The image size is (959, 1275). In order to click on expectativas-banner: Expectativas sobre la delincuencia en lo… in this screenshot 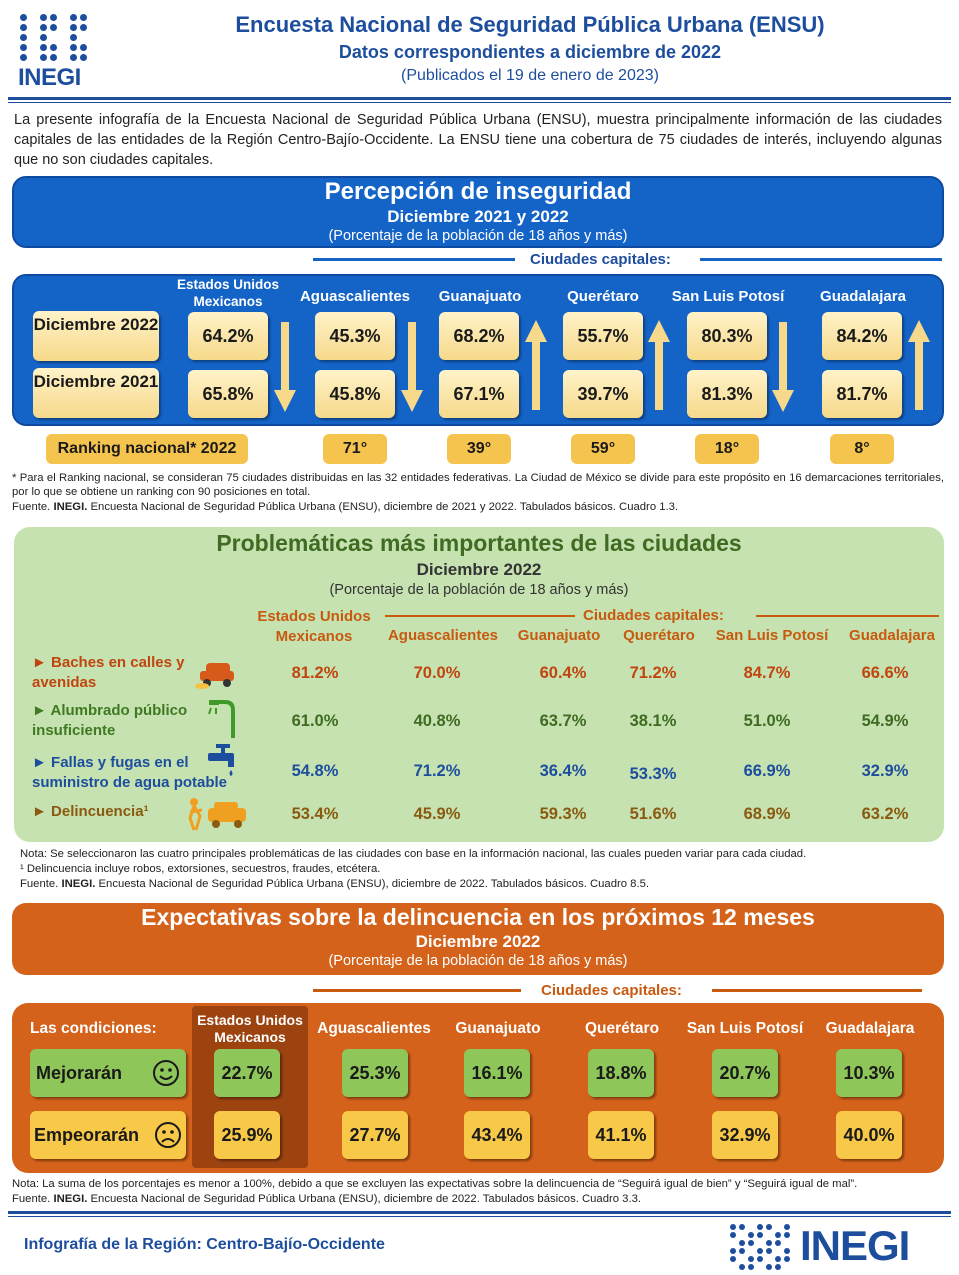, I will do `click(478, 939)`.